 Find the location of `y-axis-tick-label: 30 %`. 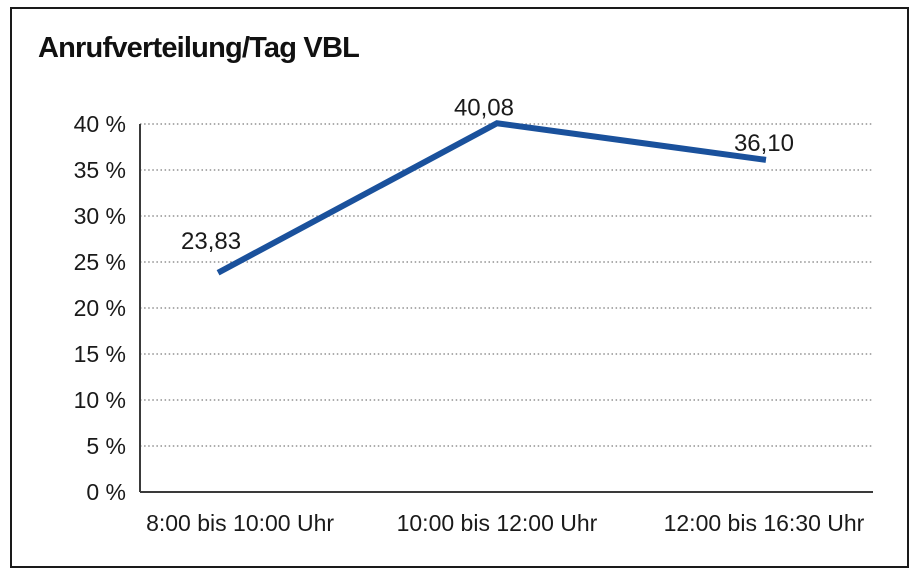

y-axis-tick-label: 30 % is located at coordinates (100, 216).